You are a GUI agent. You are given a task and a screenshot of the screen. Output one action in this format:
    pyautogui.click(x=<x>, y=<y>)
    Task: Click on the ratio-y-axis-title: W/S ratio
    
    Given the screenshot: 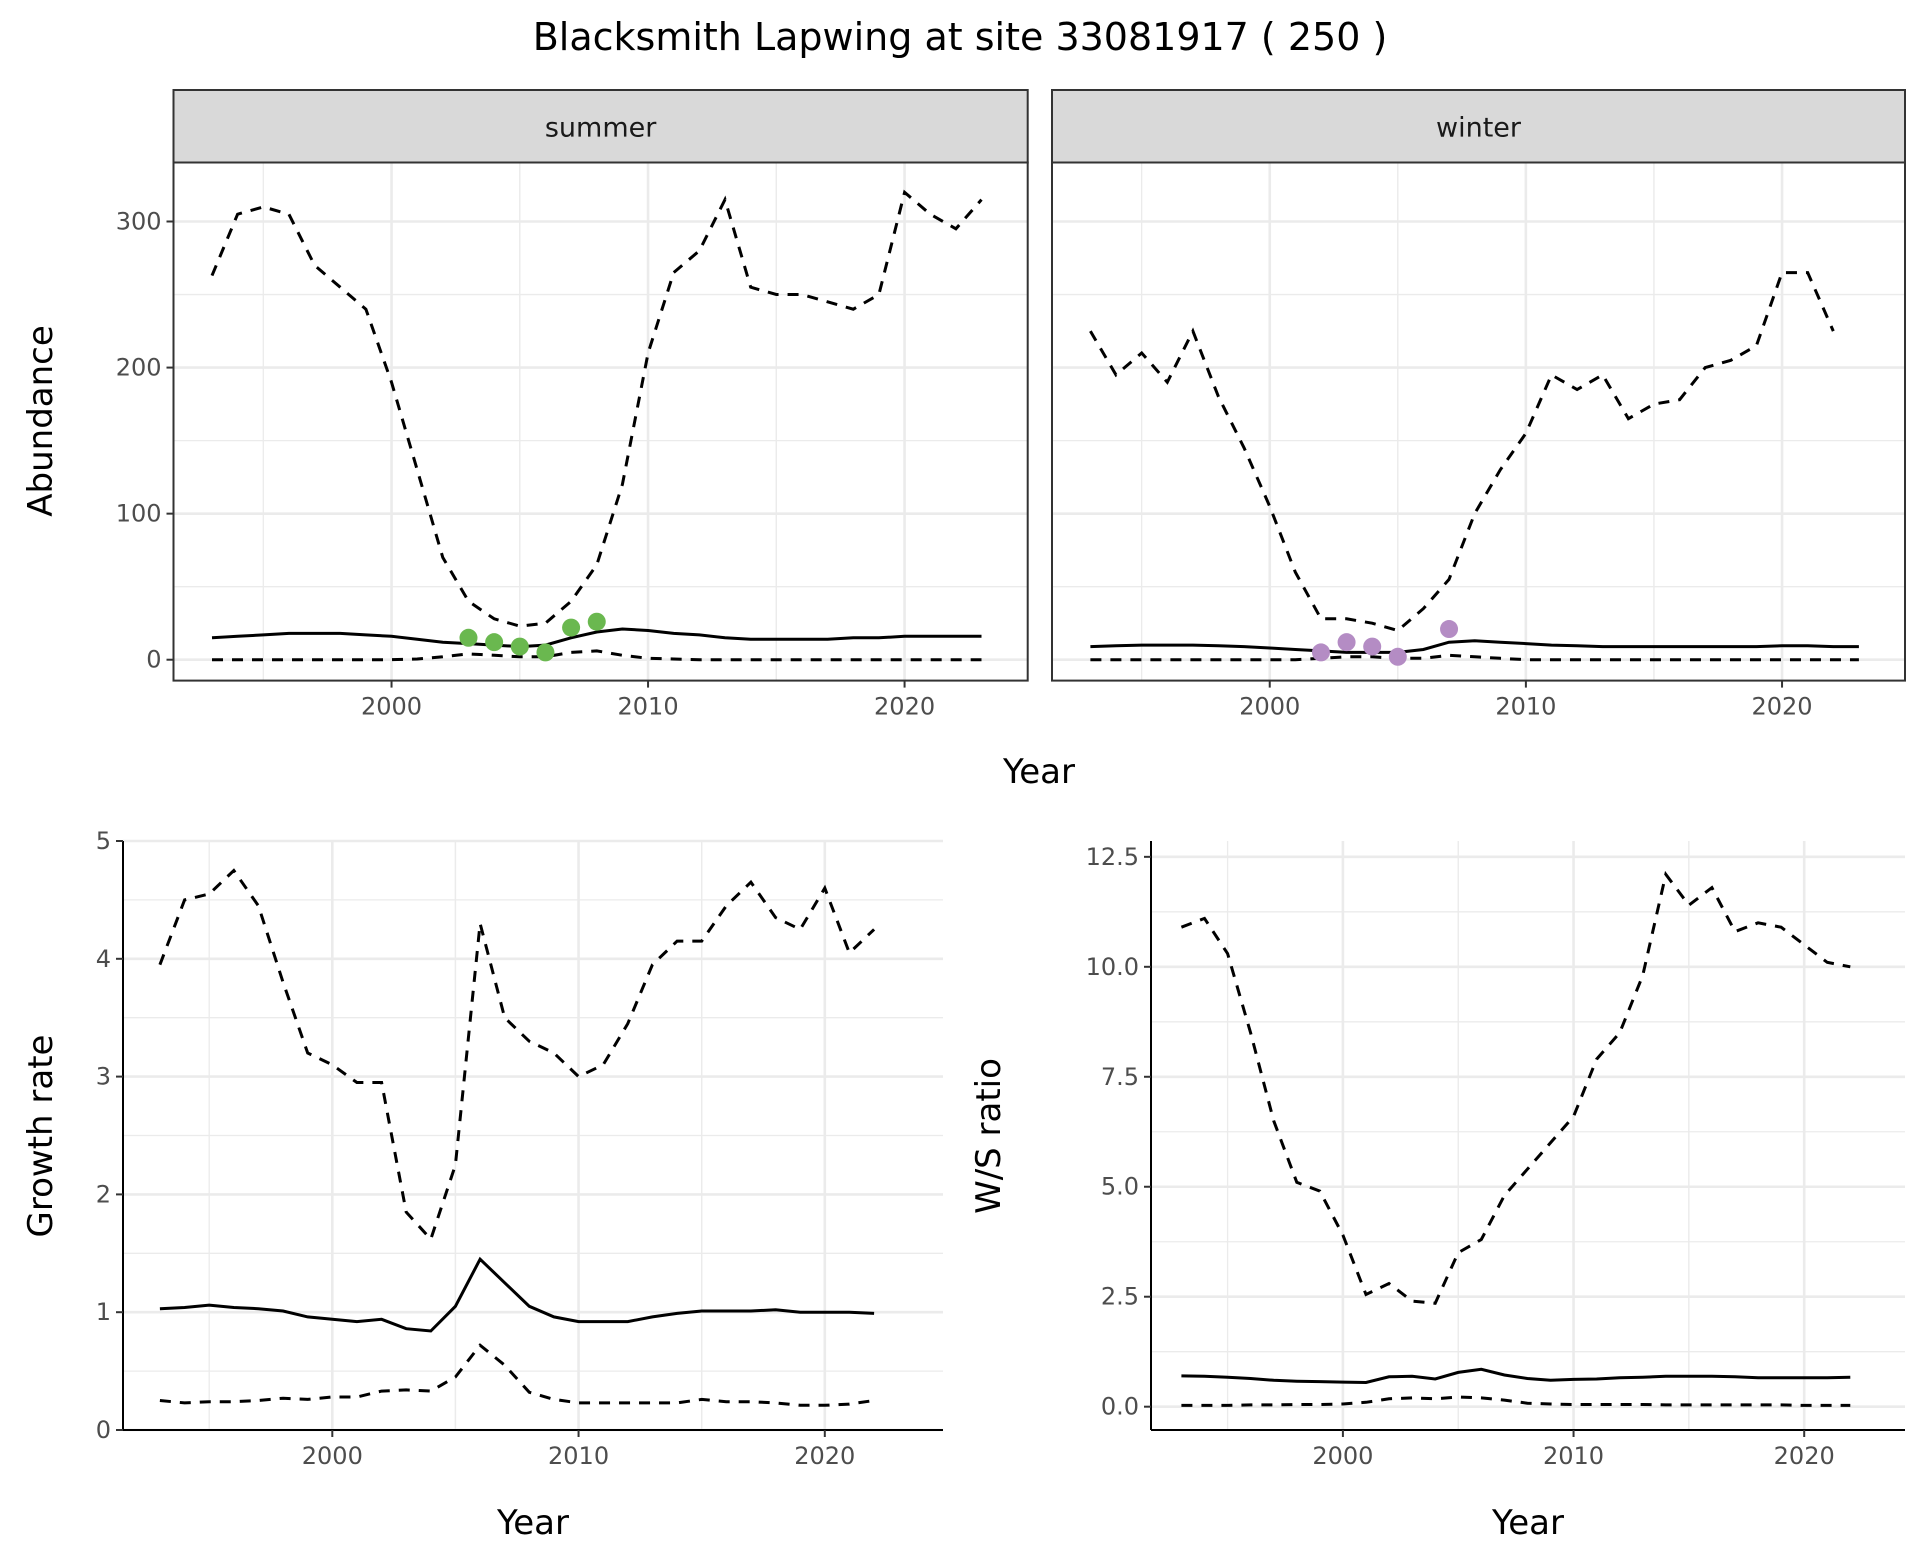 What is the action you would take?
    pyautogui.click(x=989, y=1136)
    